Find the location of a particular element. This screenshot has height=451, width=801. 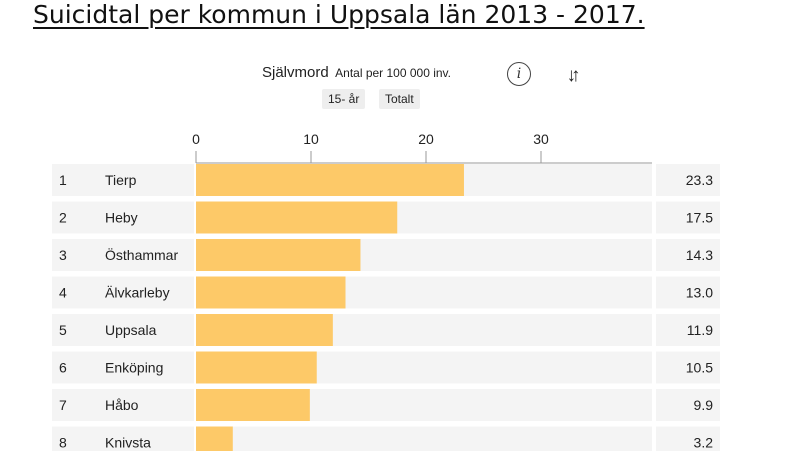

info-icon: i is located at coordinates (519, 74).